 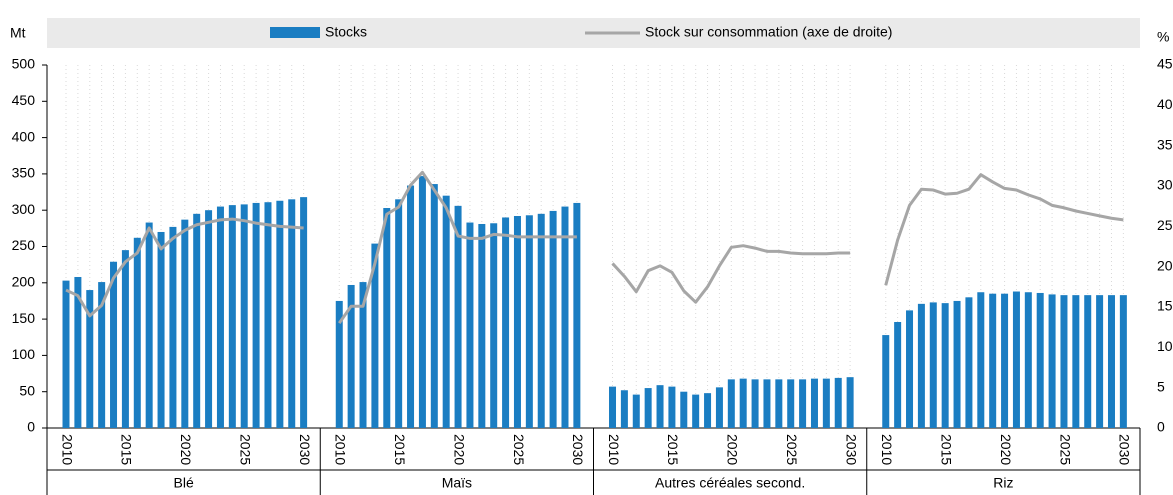 I want to click on y-tick-label: 50, so click(x=27, y=390).